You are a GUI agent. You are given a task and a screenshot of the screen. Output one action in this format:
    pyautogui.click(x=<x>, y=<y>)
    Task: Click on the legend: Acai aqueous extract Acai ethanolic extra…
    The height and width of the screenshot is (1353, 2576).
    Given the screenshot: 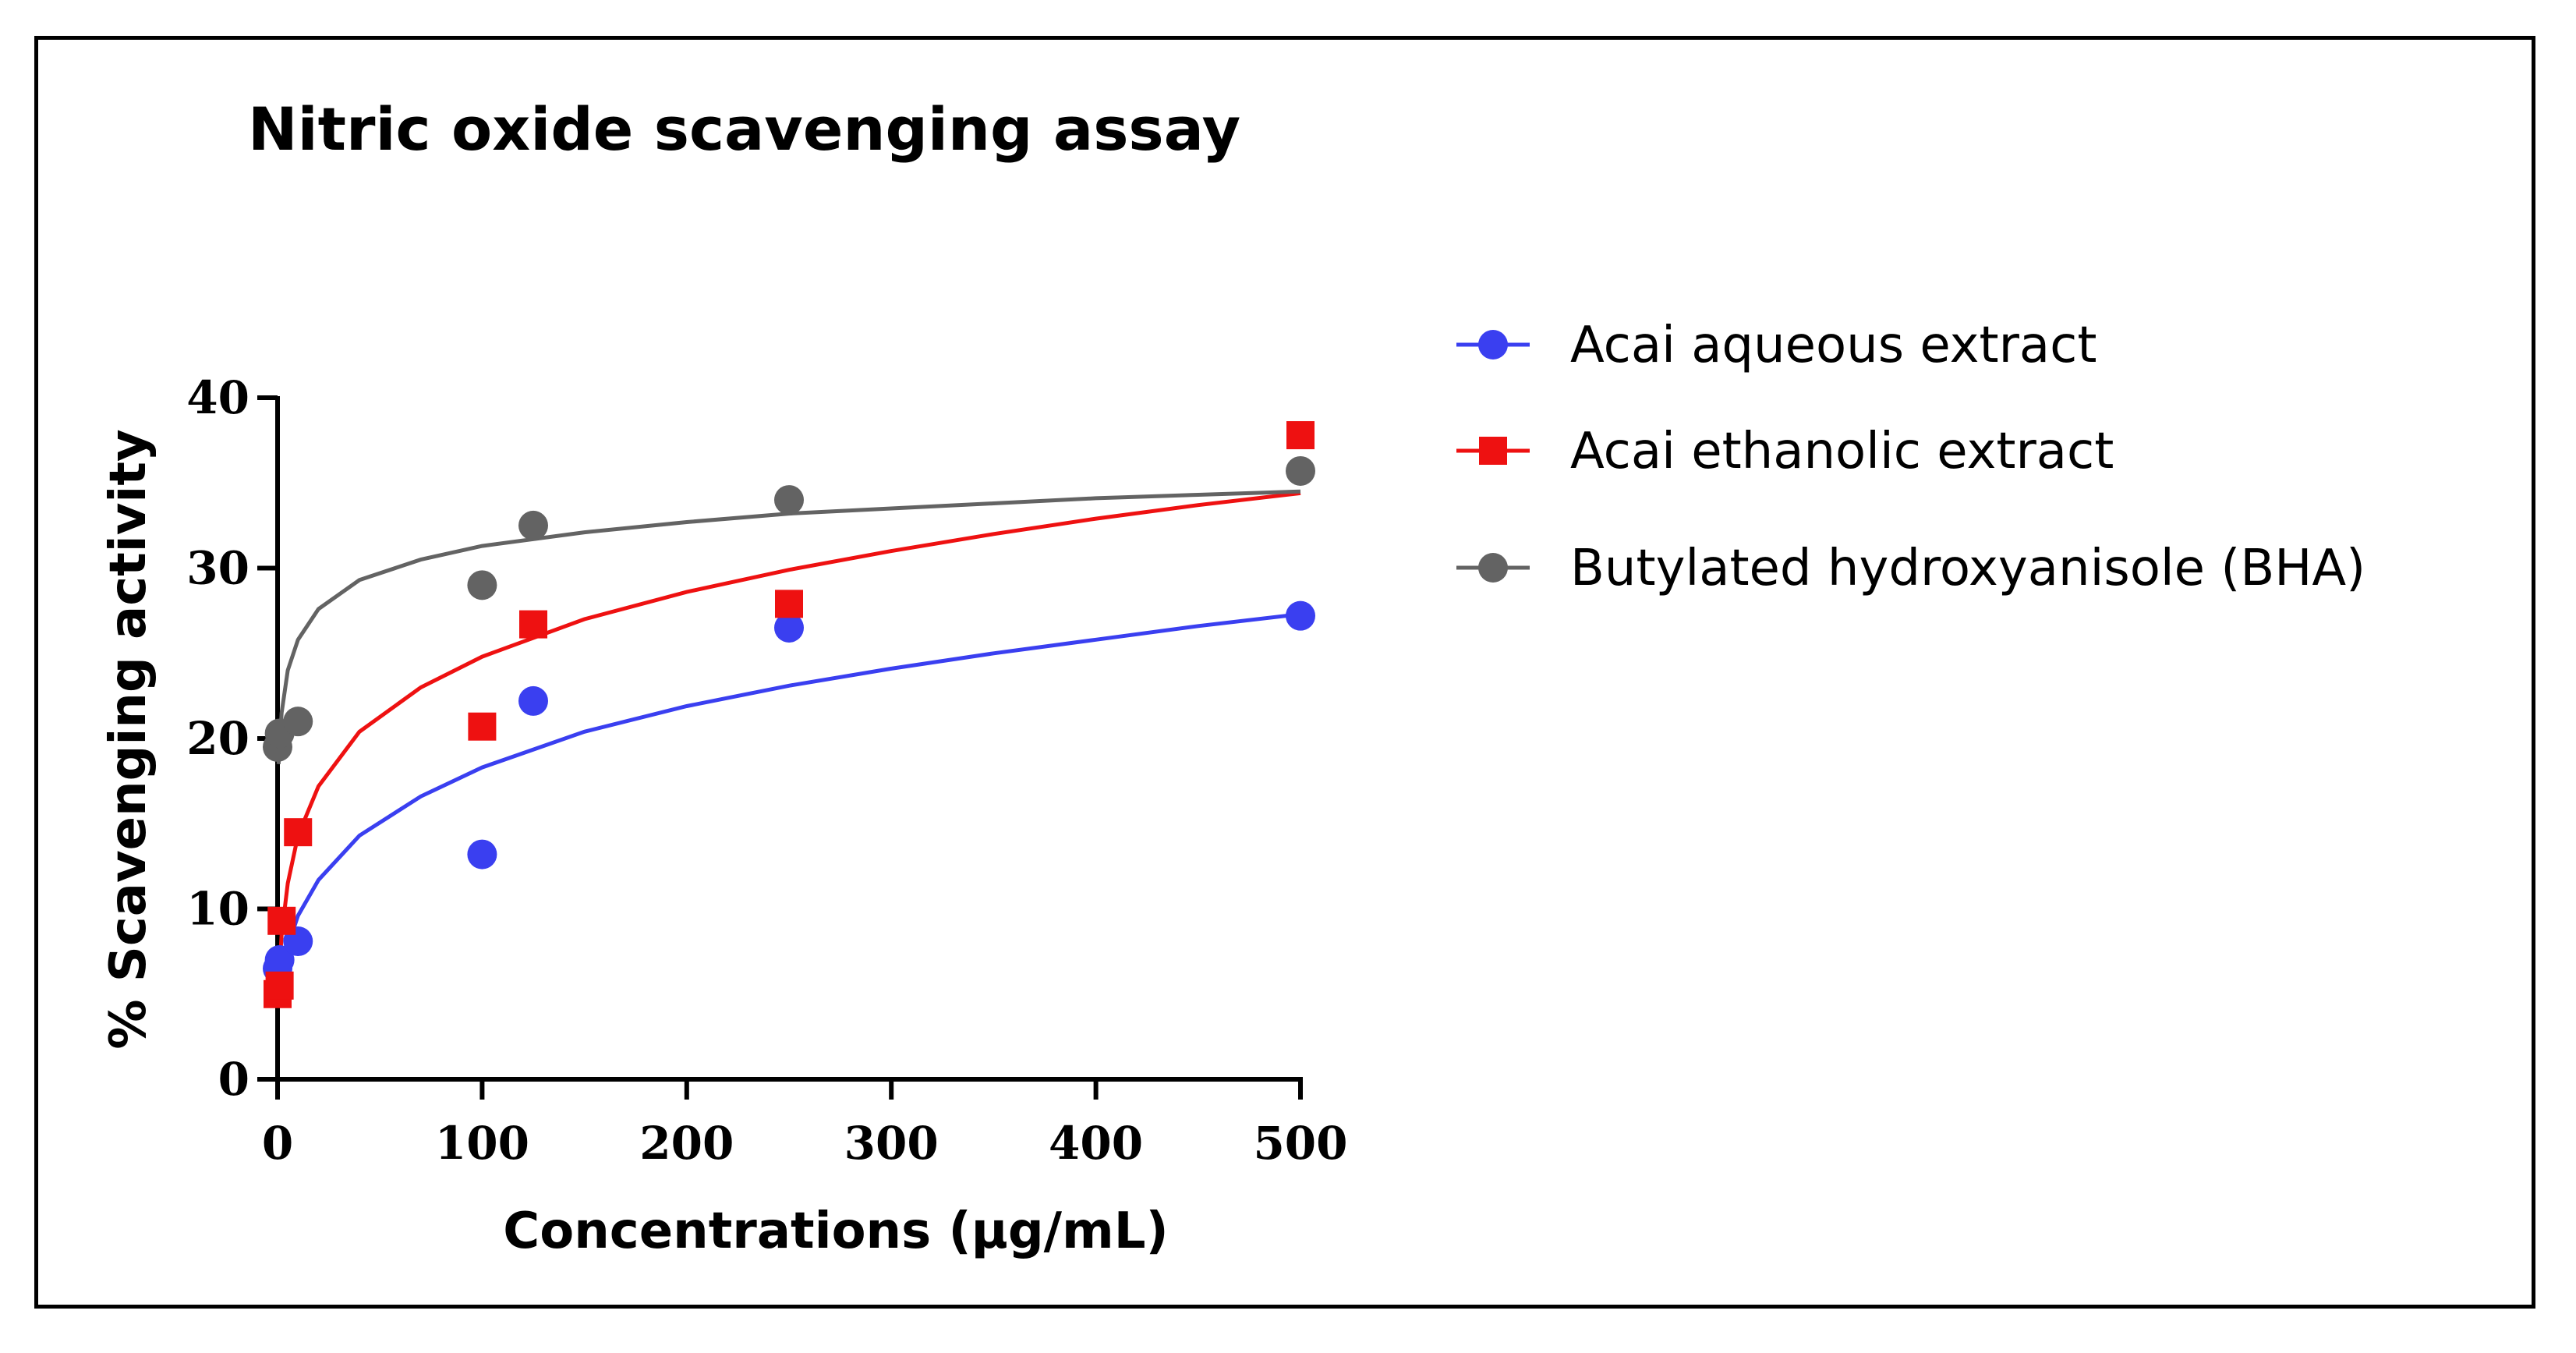 What is the action you would take?
    pyautogui.click(x=1910, y=457)
    